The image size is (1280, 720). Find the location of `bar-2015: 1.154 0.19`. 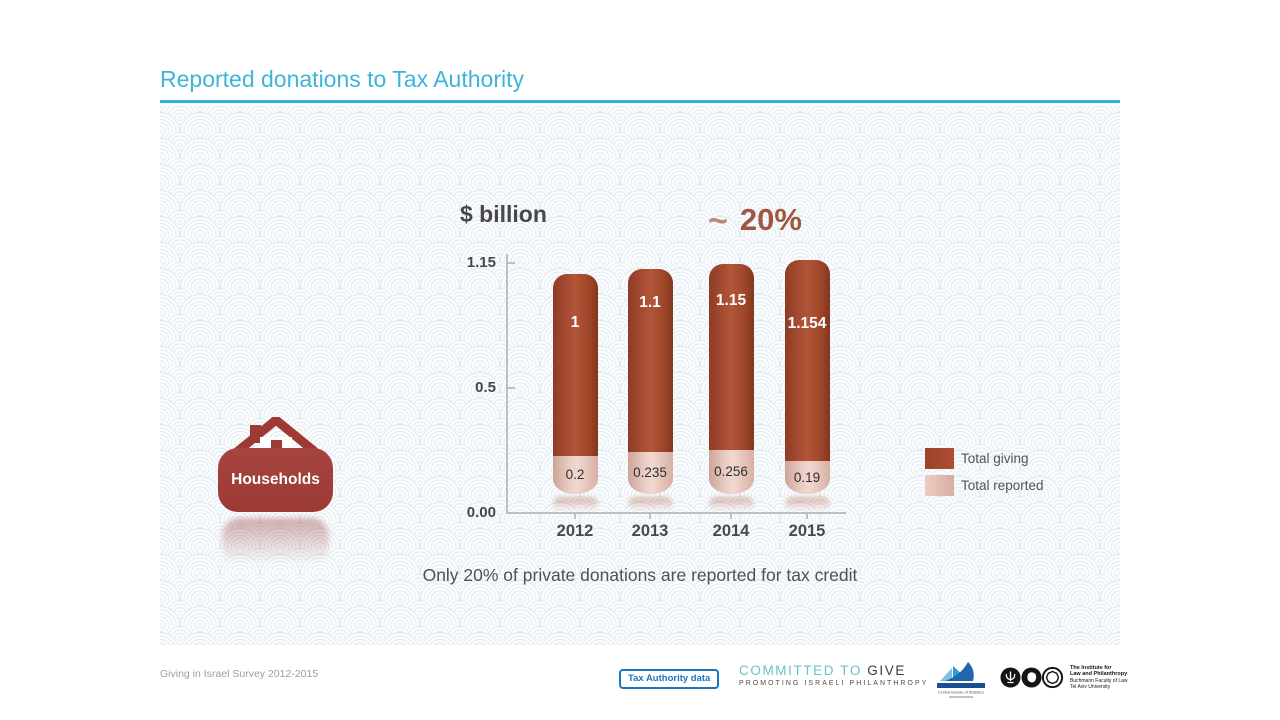

bar-2015: 1.154 0.19 is located at coordinates (807, 377).